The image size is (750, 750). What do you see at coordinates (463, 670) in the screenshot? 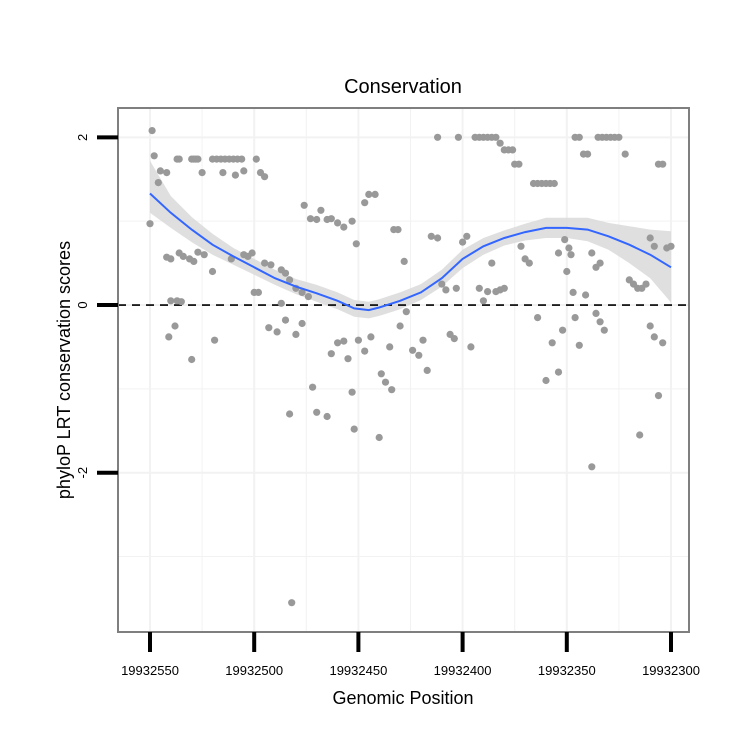
I see `x-tick-label: 19932400` at bounding box center [463, 670].